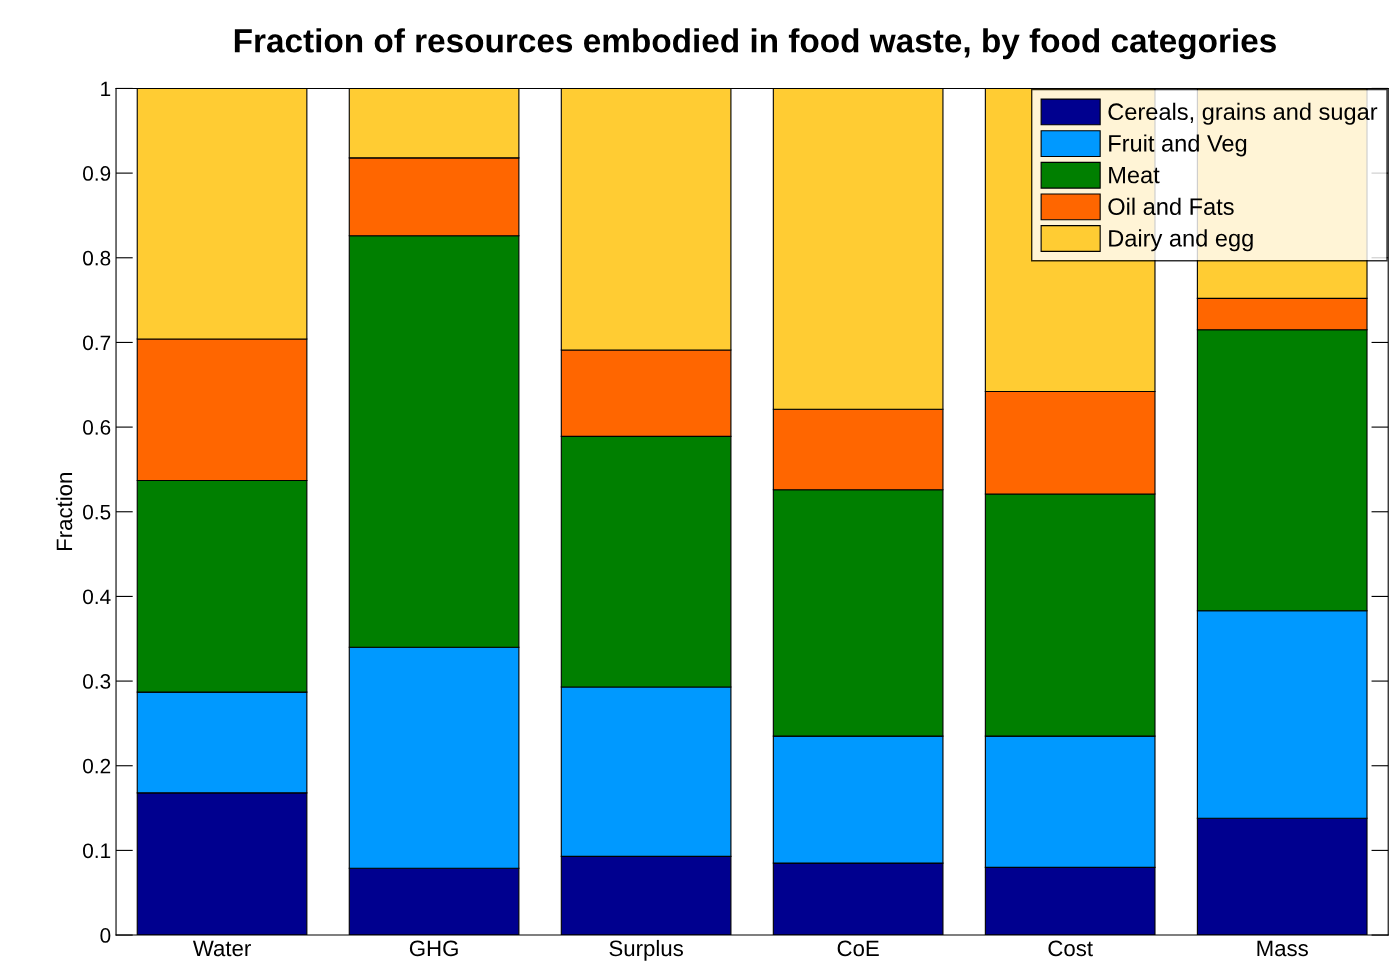  What do you see at coordinates (105, 935) in the screenshot?
I see `y-tick-label: 0` at bounding box center [105, 935].